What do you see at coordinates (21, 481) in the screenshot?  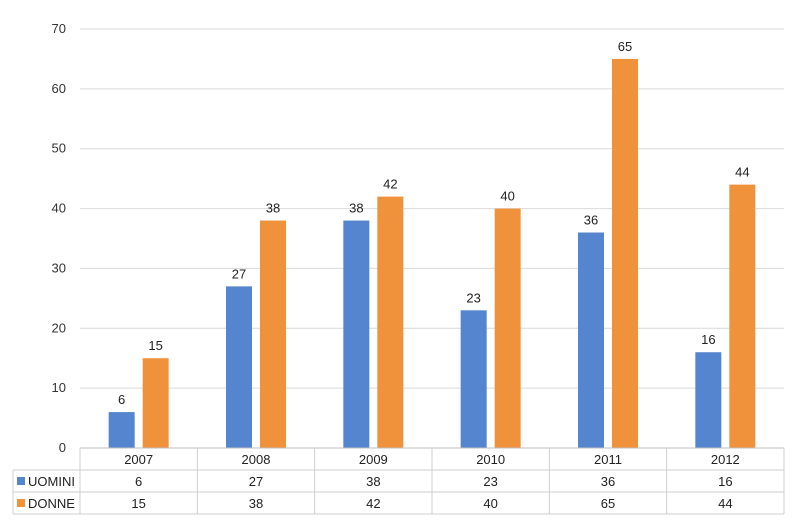 I see `legend-key-uomini` at bounding box center [21, 481].